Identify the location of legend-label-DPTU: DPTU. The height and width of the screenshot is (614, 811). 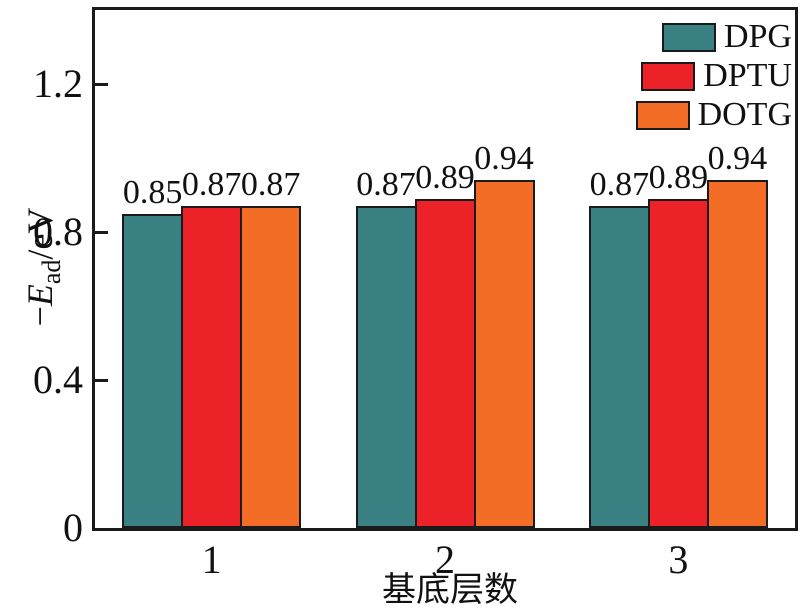
(747, 75).